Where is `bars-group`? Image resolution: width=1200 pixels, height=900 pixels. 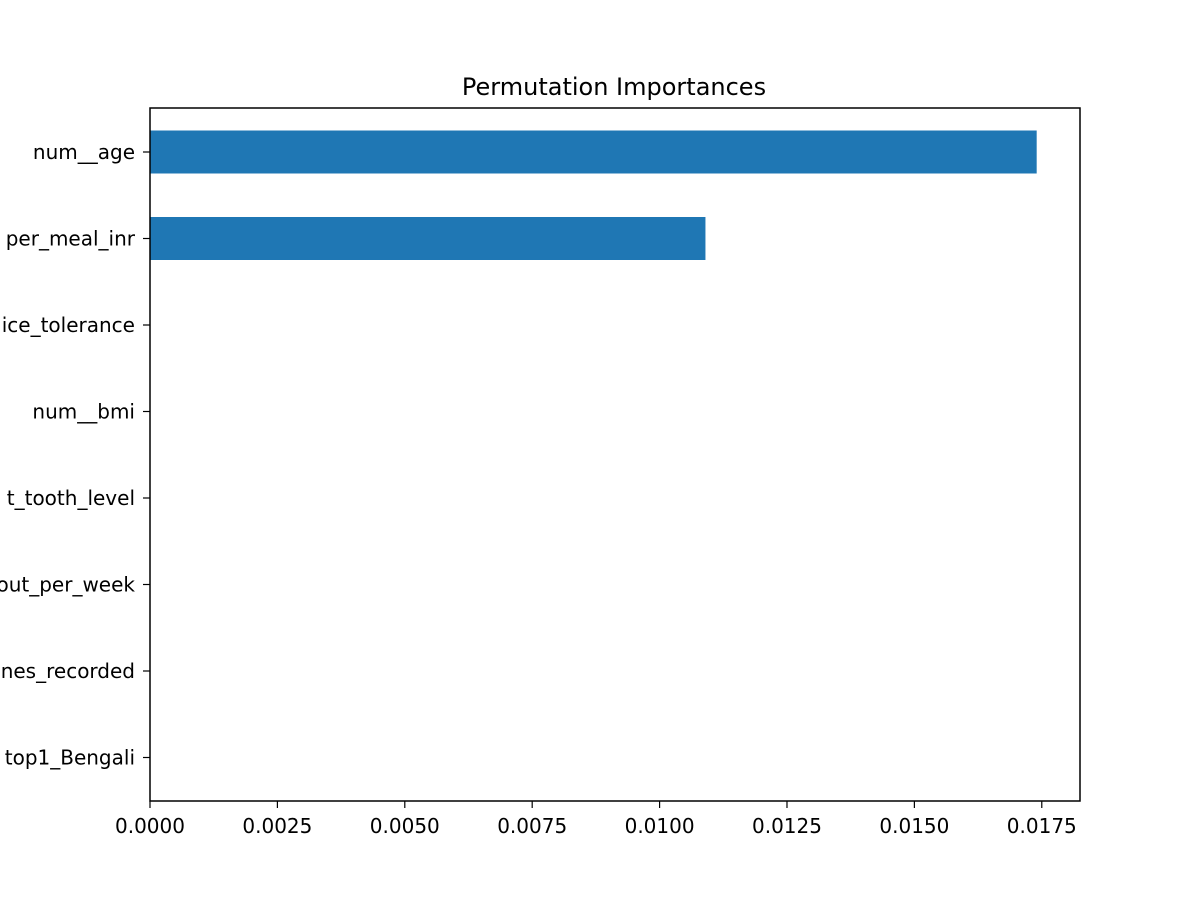 bars-group is located at coordinates (593, 195).